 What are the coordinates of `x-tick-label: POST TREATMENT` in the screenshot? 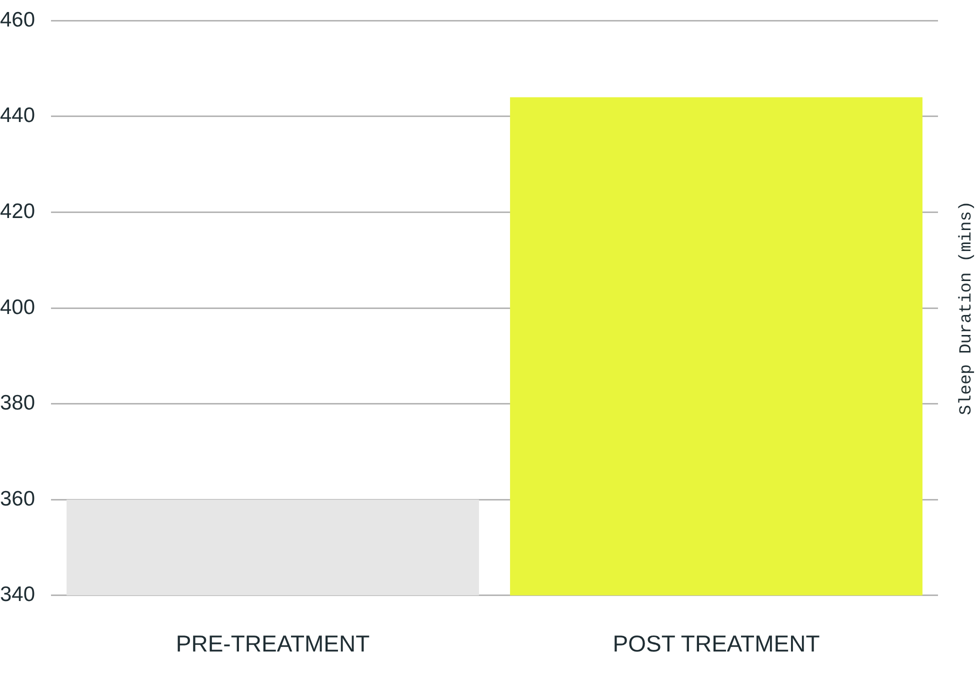 It's located at (716, 643).